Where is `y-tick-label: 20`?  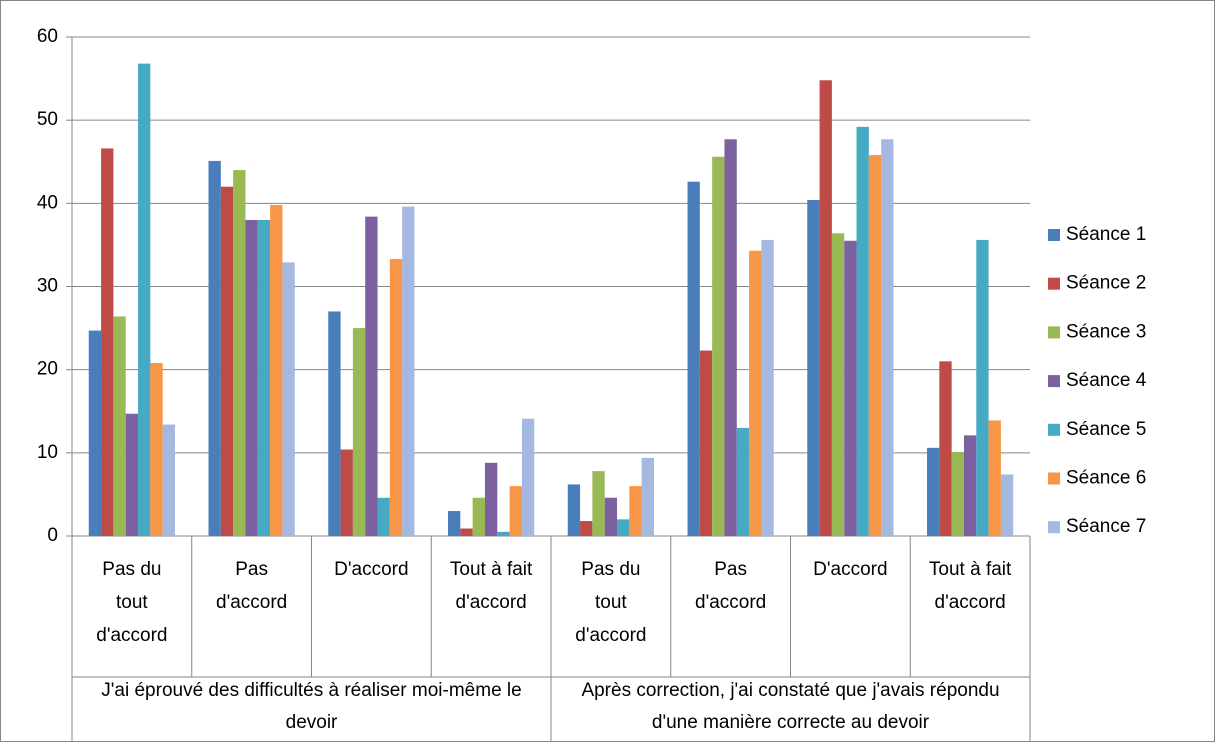
y-tick-label: 20 is located at coordinates (47, 369).